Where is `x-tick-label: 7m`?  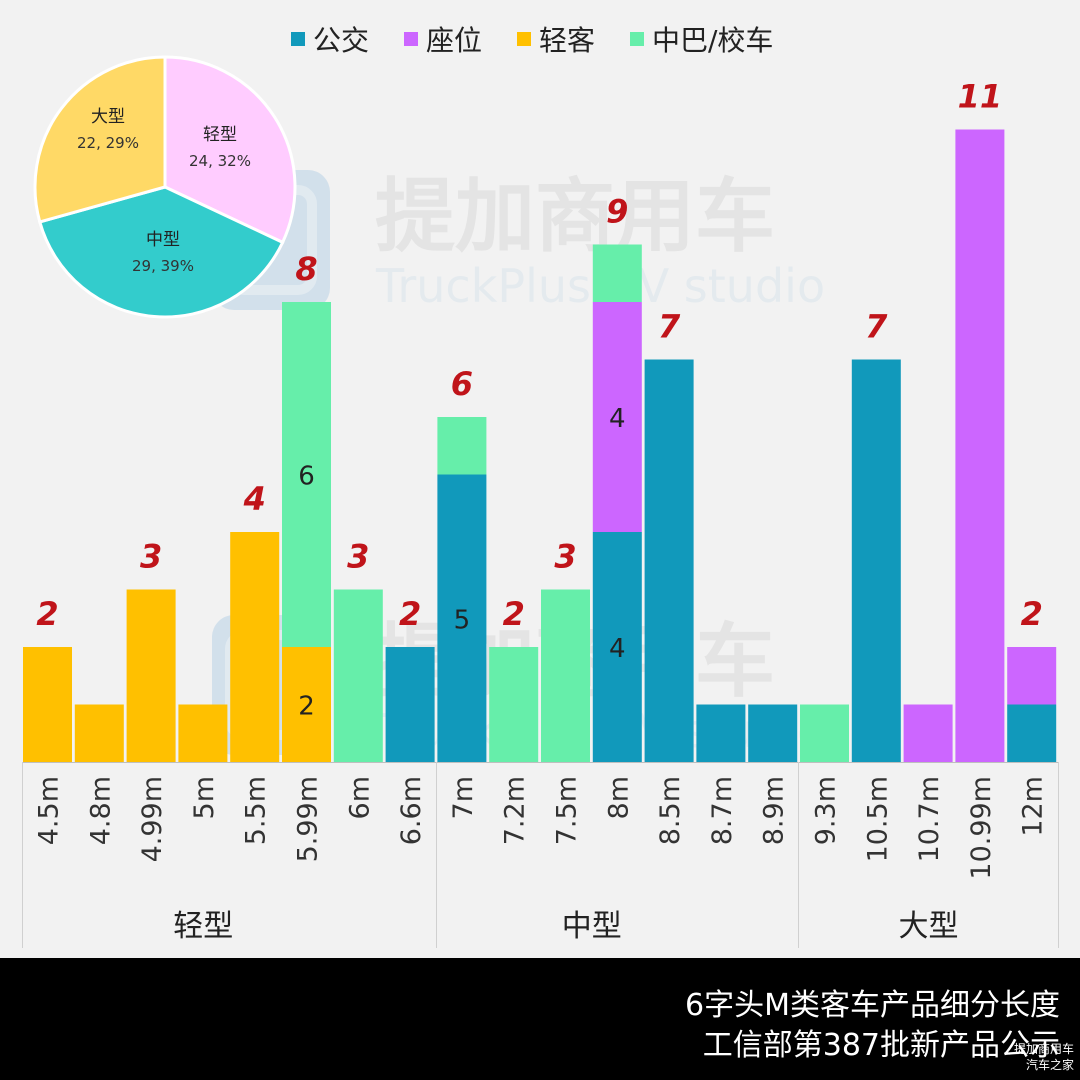 x-tick-label: 7m is located at coordinates (463, 797).